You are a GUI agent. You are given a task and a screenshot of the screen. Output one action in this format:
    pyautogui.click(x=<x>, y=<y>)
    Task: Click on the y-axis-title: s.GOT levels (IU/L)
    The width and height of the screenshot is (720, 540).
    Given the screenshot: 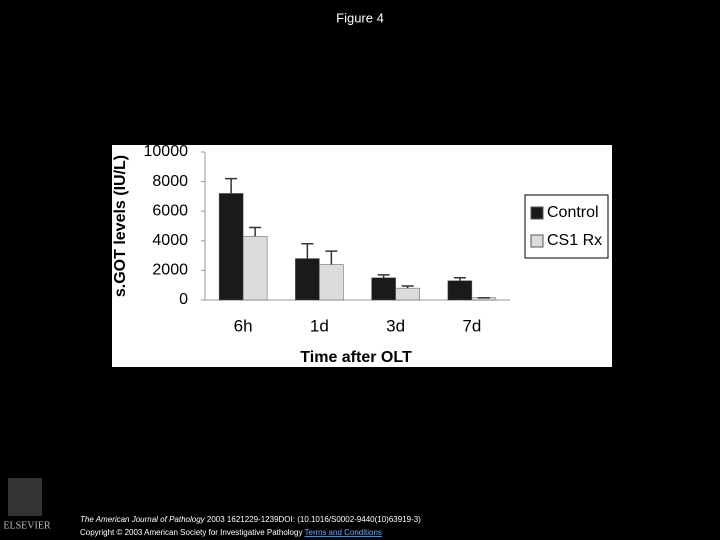 What is the action you would take?
    pyautogui.click(x=120, y=226)
    